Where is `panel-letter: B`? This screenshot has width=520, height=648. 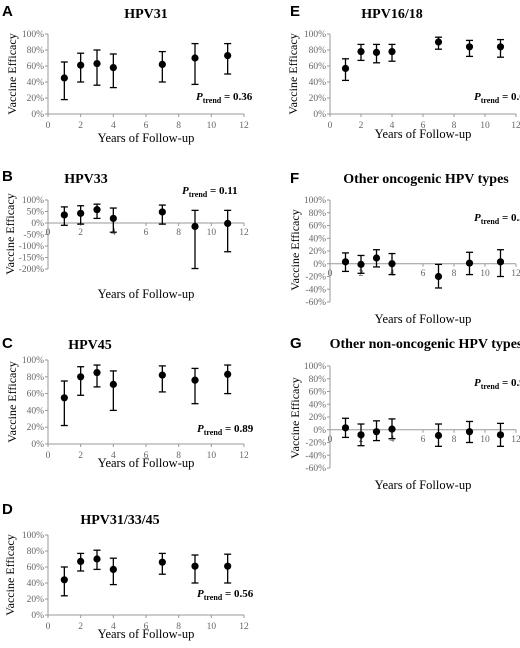
panel-letter: B is located at coordinates (7, 176).